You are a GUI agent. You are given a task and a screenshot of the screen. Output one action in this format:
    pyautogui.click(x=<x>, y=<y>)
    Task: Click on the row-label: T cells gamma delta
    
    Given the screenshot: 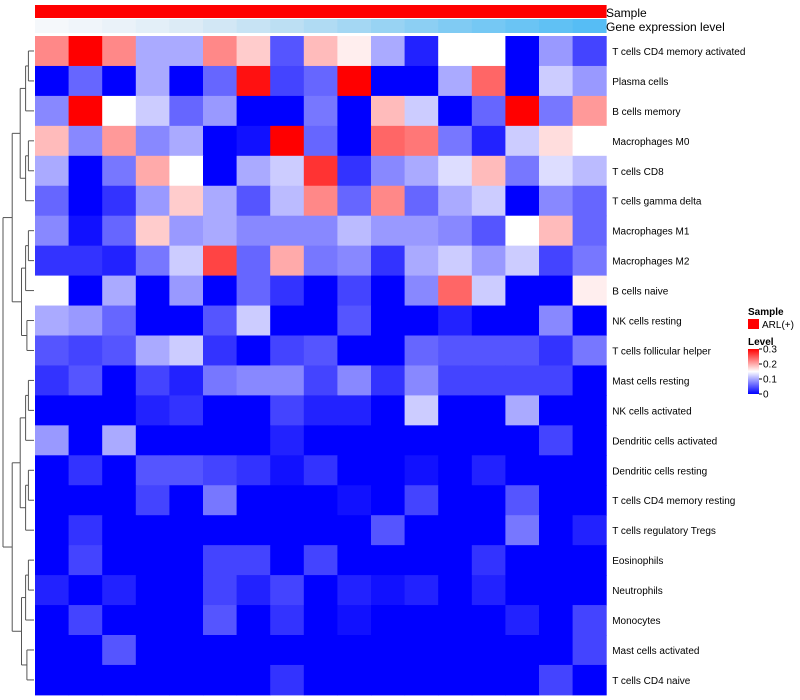 What is the action you would take?
    pyautogui.click(x=657, y=202)
    